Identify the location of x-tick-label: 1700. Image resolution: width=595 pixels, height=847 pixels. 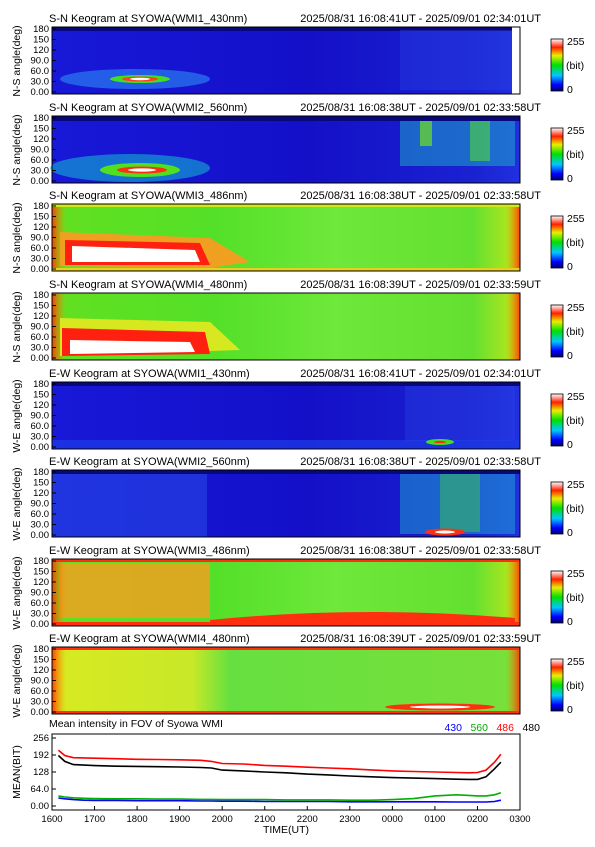
(94, 819).